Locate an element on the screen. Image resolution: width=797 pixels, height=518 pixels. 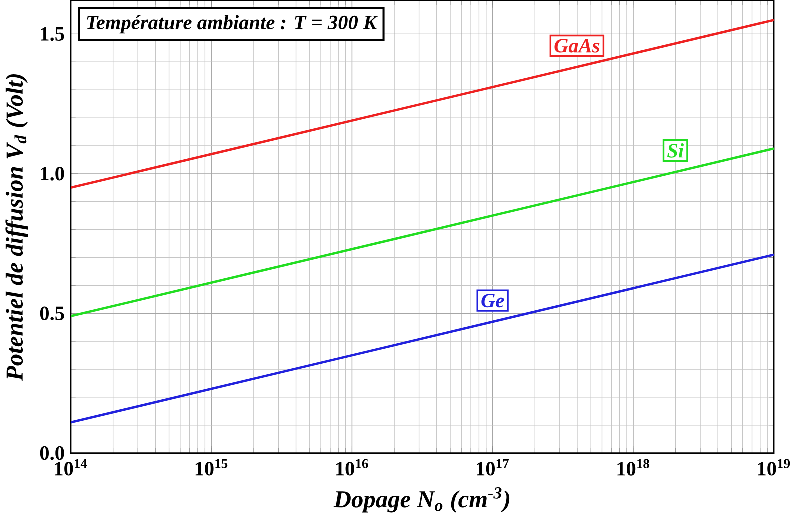
series-label: Si is located at coordinates (676, 150).